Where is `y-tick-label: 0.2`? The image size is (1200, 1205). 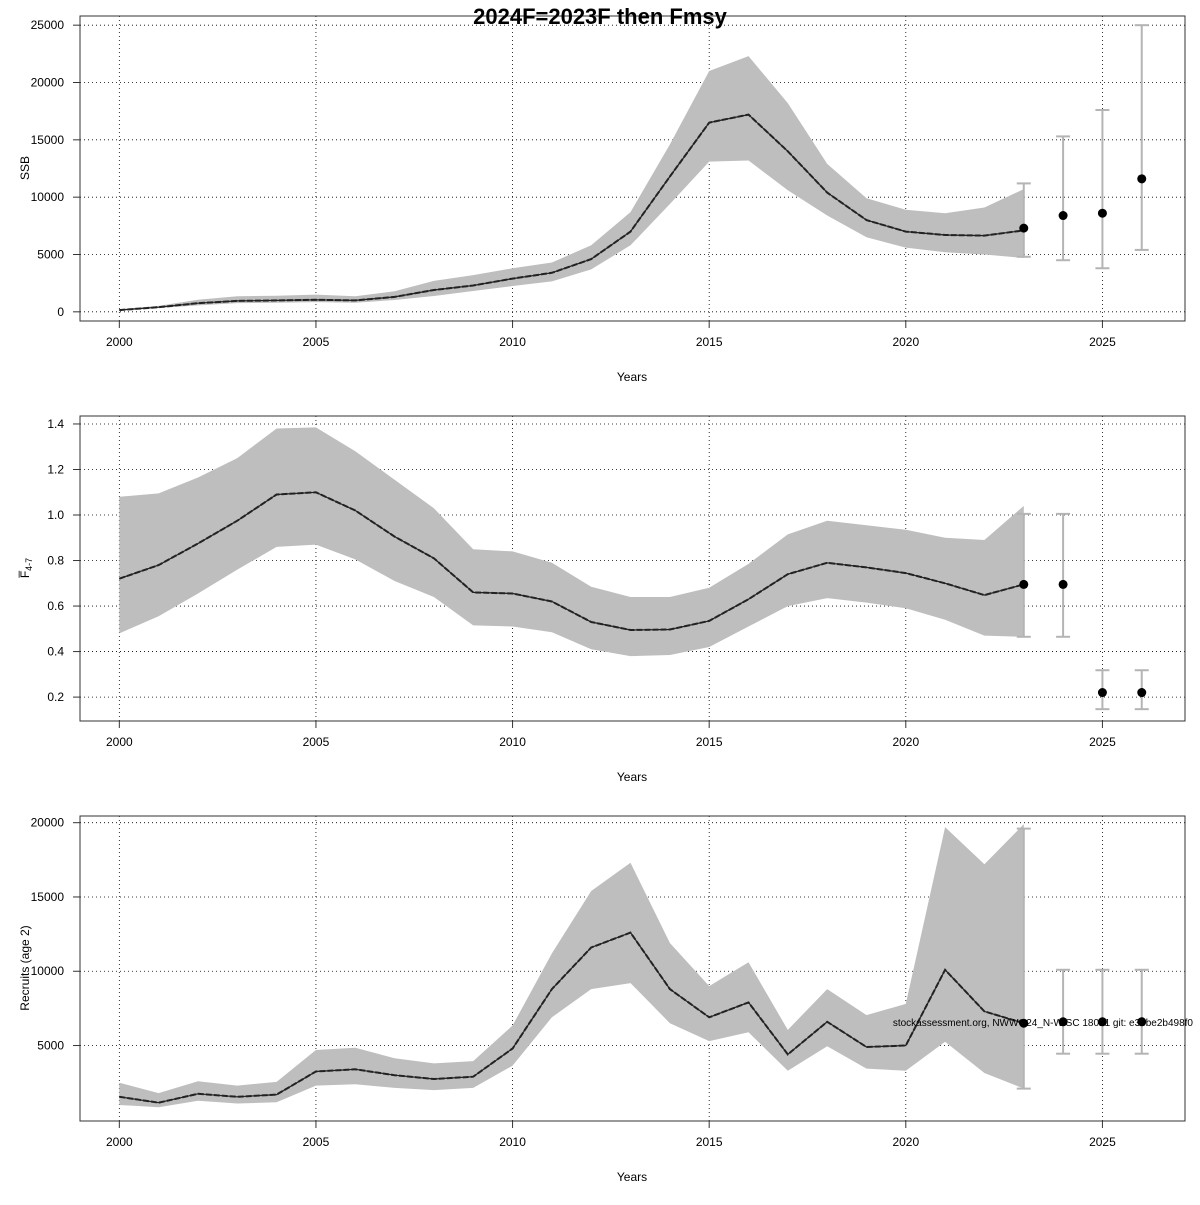 y-tick-label: 0.2 is located at coordinates (55, 697).